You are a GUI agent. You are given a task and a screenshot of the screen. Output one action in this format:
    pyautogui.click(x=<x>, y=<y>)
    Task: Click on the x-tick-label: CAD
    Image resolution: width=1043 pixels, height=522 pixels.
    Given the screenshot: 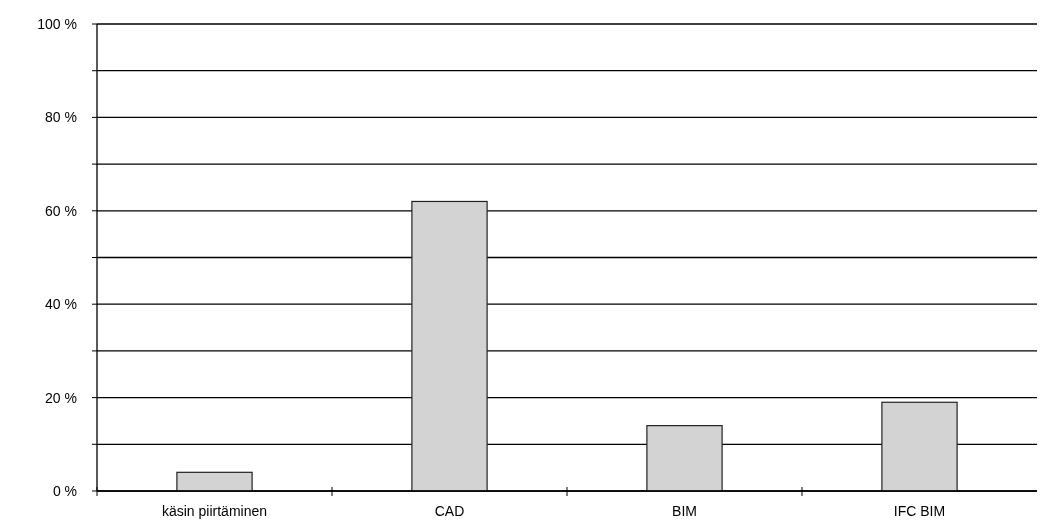 What is the action you would take?
    pyautogui.click(x=449, y=511)
    